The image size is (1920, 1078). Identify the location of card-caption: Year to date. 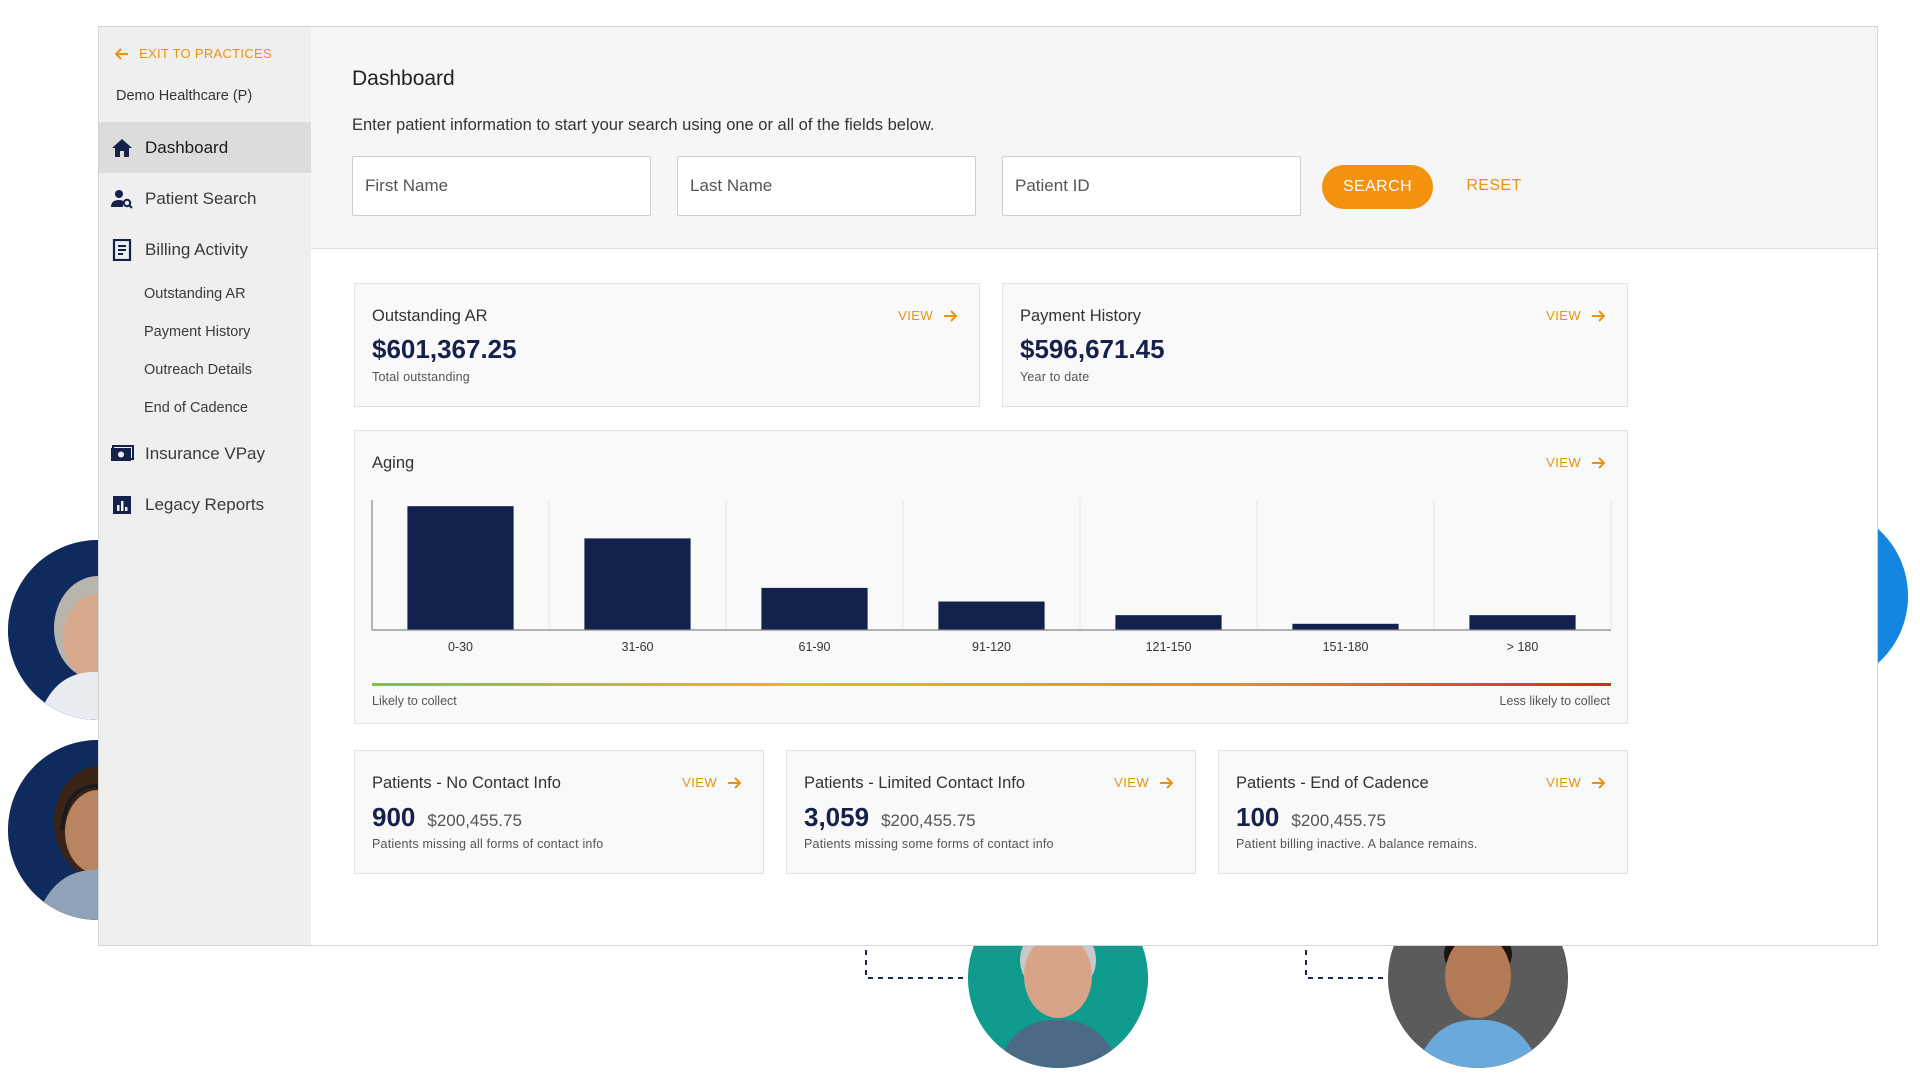
(1055, 377).